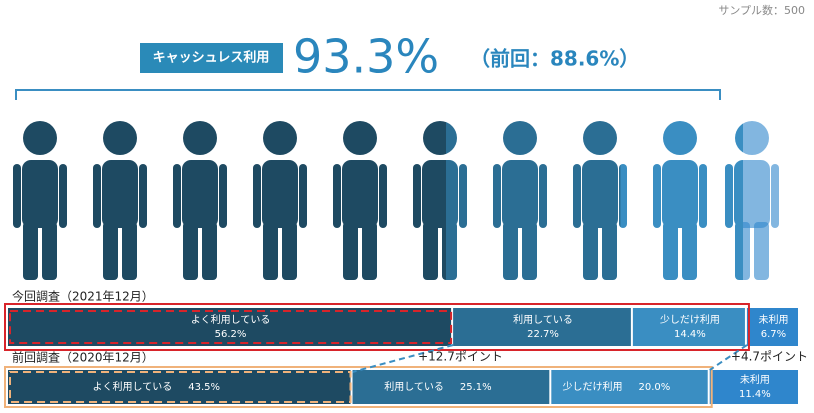  Describe the element at coordinates (476, 387) in the screenshot. I see `segment-value: 25.1%` at that location.